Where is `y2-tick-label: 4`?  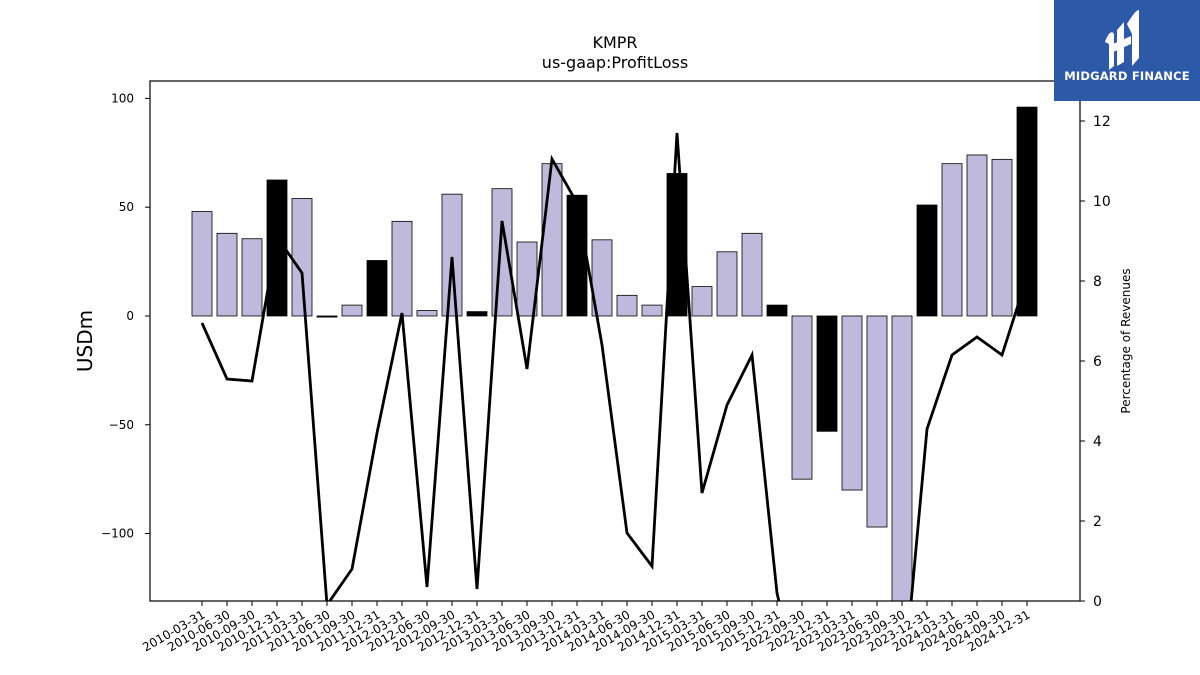
y2-tick-label: 4 is located at coordinates (1097, 442).